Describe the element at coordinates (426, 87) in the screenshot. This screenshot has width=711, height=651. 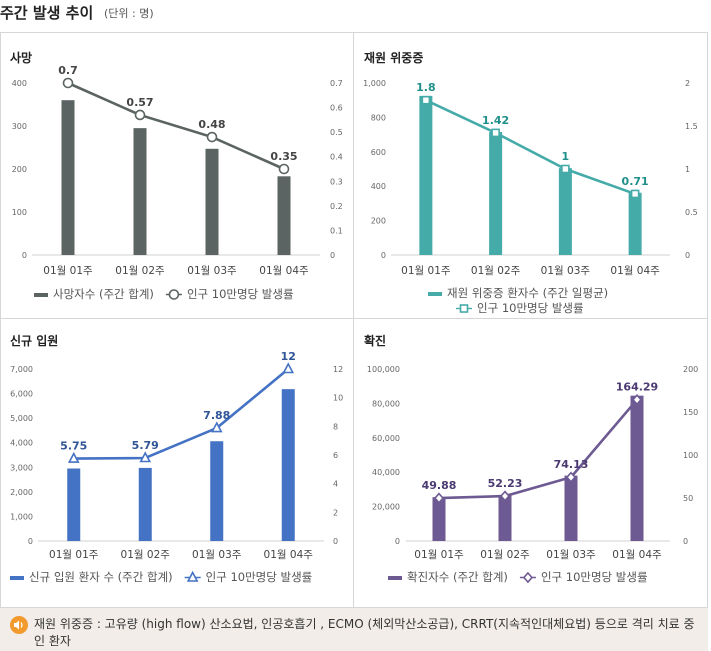
I see `data-label: 1.8` at that location.